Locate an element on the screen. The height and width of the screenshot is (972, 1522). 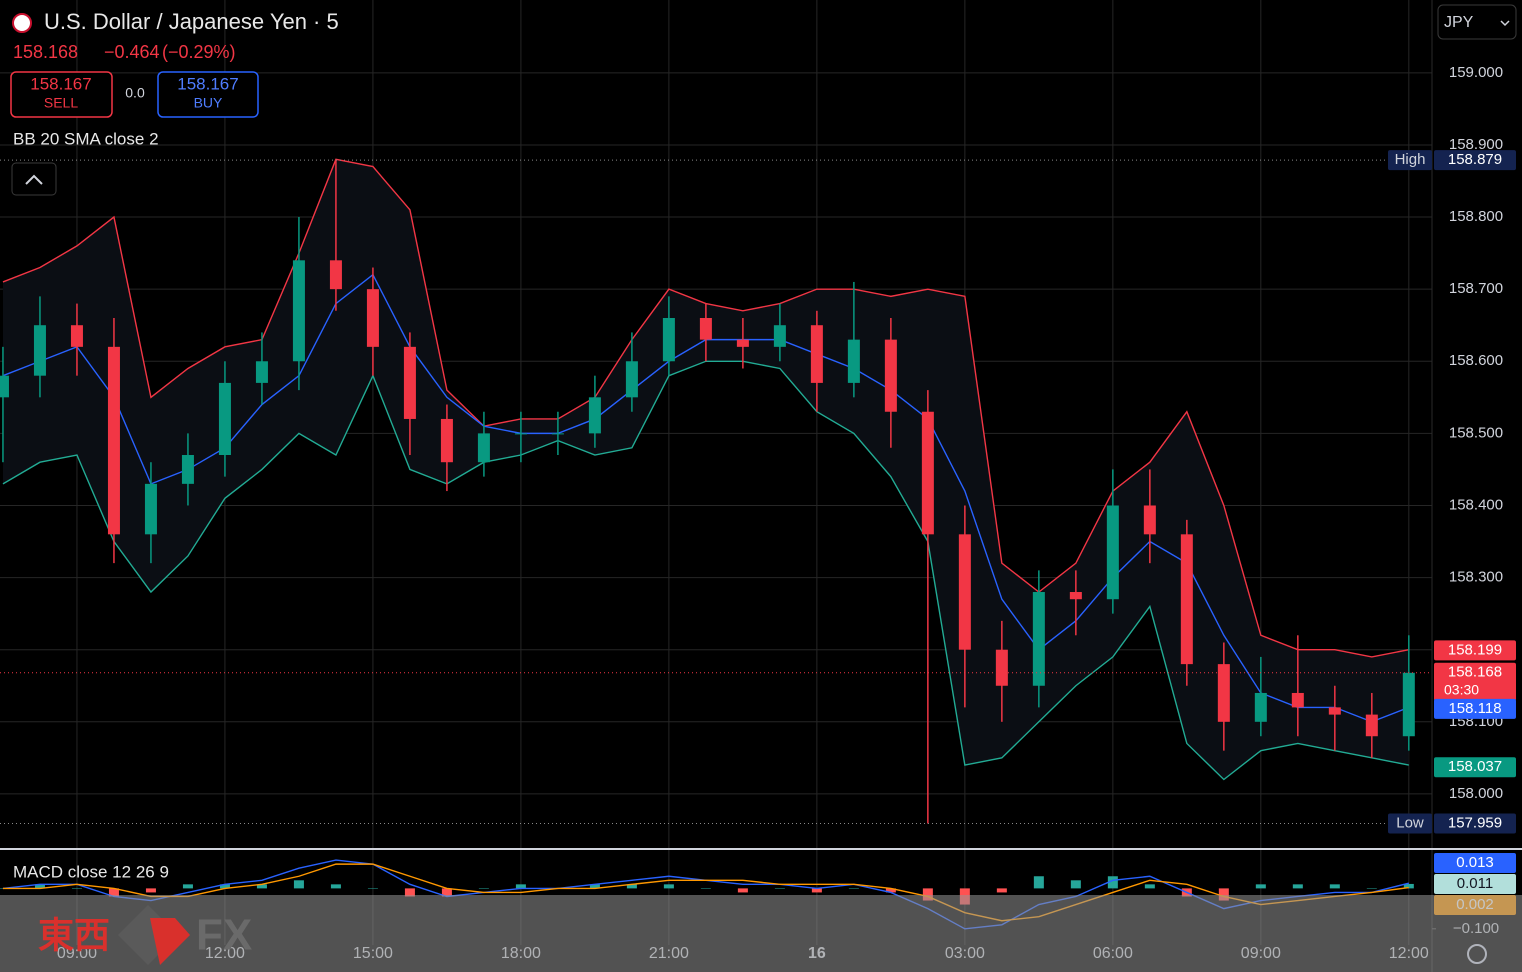
price-badge-value: 158.199 is located at coordinates (1475, 649).